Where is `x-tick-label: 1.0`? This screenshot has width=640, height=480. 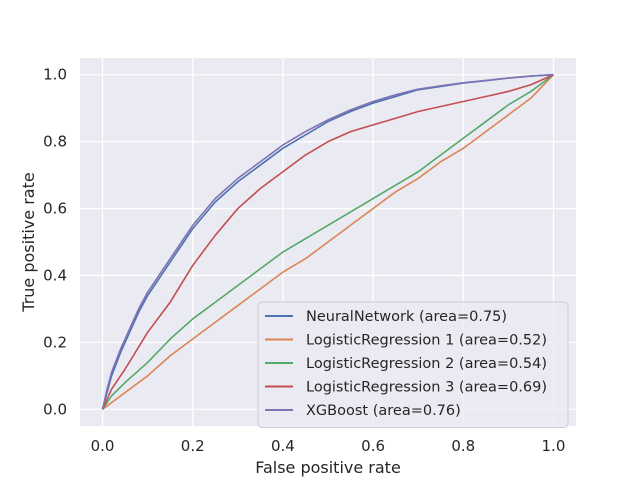
x-tick-label: 1.0 is located at coordinates (554, 446).